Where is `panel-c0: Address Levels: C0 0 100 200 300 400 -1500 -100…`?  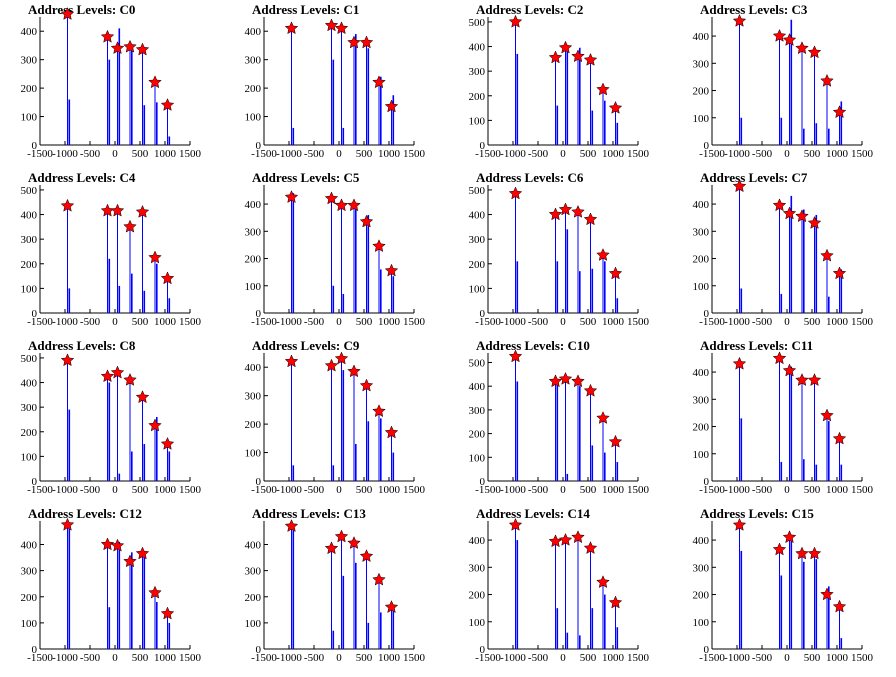 panel-c0: Address Levels: C0 0 100 200 300 400 -1500 -100… is located at coordinates (111, 81).